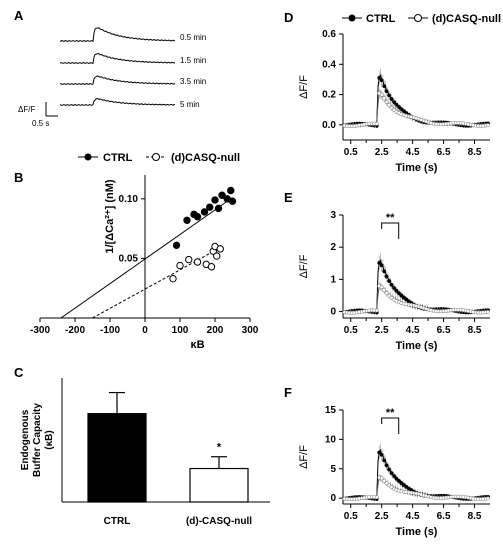 The width and height of the screenshot is (503, 550). What do you see at coordinates (394, 471) in the screenshot?
I see `panel-f-chart: 0.5 2.5 4.5 6.5 8.5 0 5 10 15 Time (s) ΔF/F **` at bounding box center [394, 471].